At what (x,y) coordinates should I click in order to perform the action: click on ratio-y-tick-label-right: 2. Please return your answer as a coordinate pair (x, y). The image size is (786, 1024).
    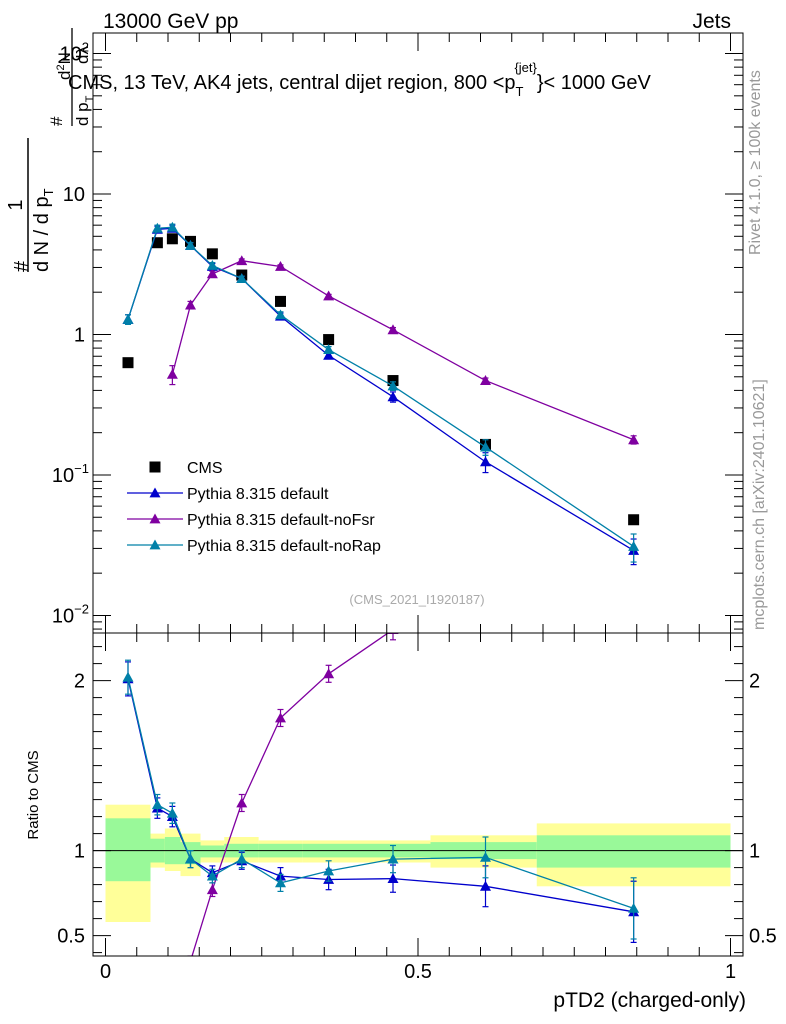
    Looking at the image, I should click on (754, 682).